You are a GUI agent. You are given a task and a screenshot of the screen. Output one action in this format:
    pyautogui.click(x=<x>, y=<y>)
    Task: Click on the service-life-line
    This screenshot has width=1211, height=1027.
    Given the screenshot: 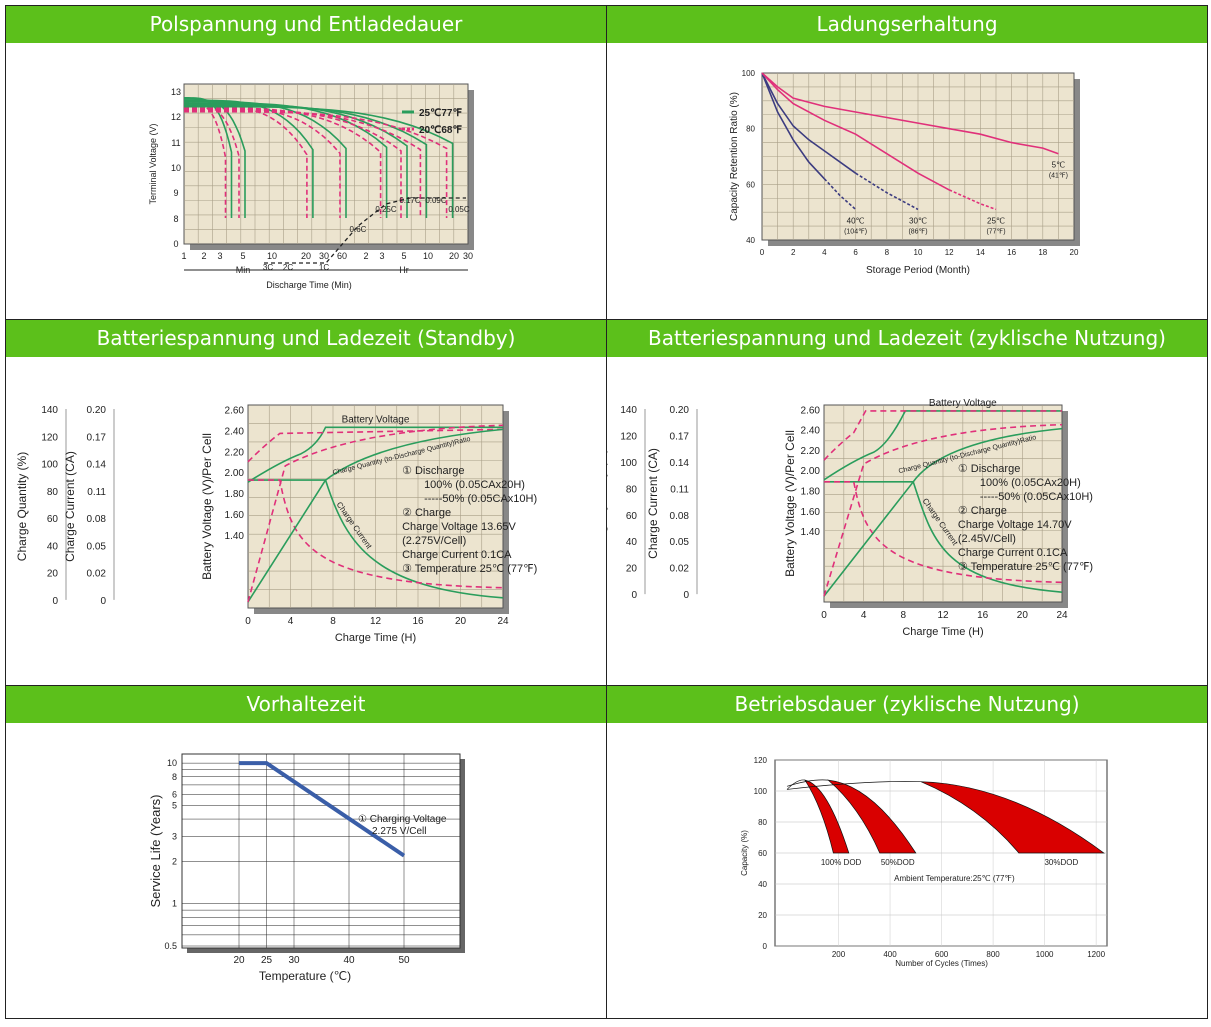 What is the action you would take?
    pyautogui.click(x=322, y=809)
    